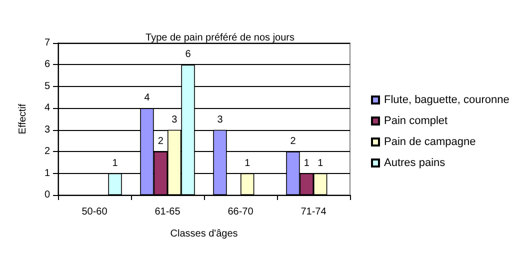  I want to click on x-axis-title: Classes d'âges, so click(204, 234).